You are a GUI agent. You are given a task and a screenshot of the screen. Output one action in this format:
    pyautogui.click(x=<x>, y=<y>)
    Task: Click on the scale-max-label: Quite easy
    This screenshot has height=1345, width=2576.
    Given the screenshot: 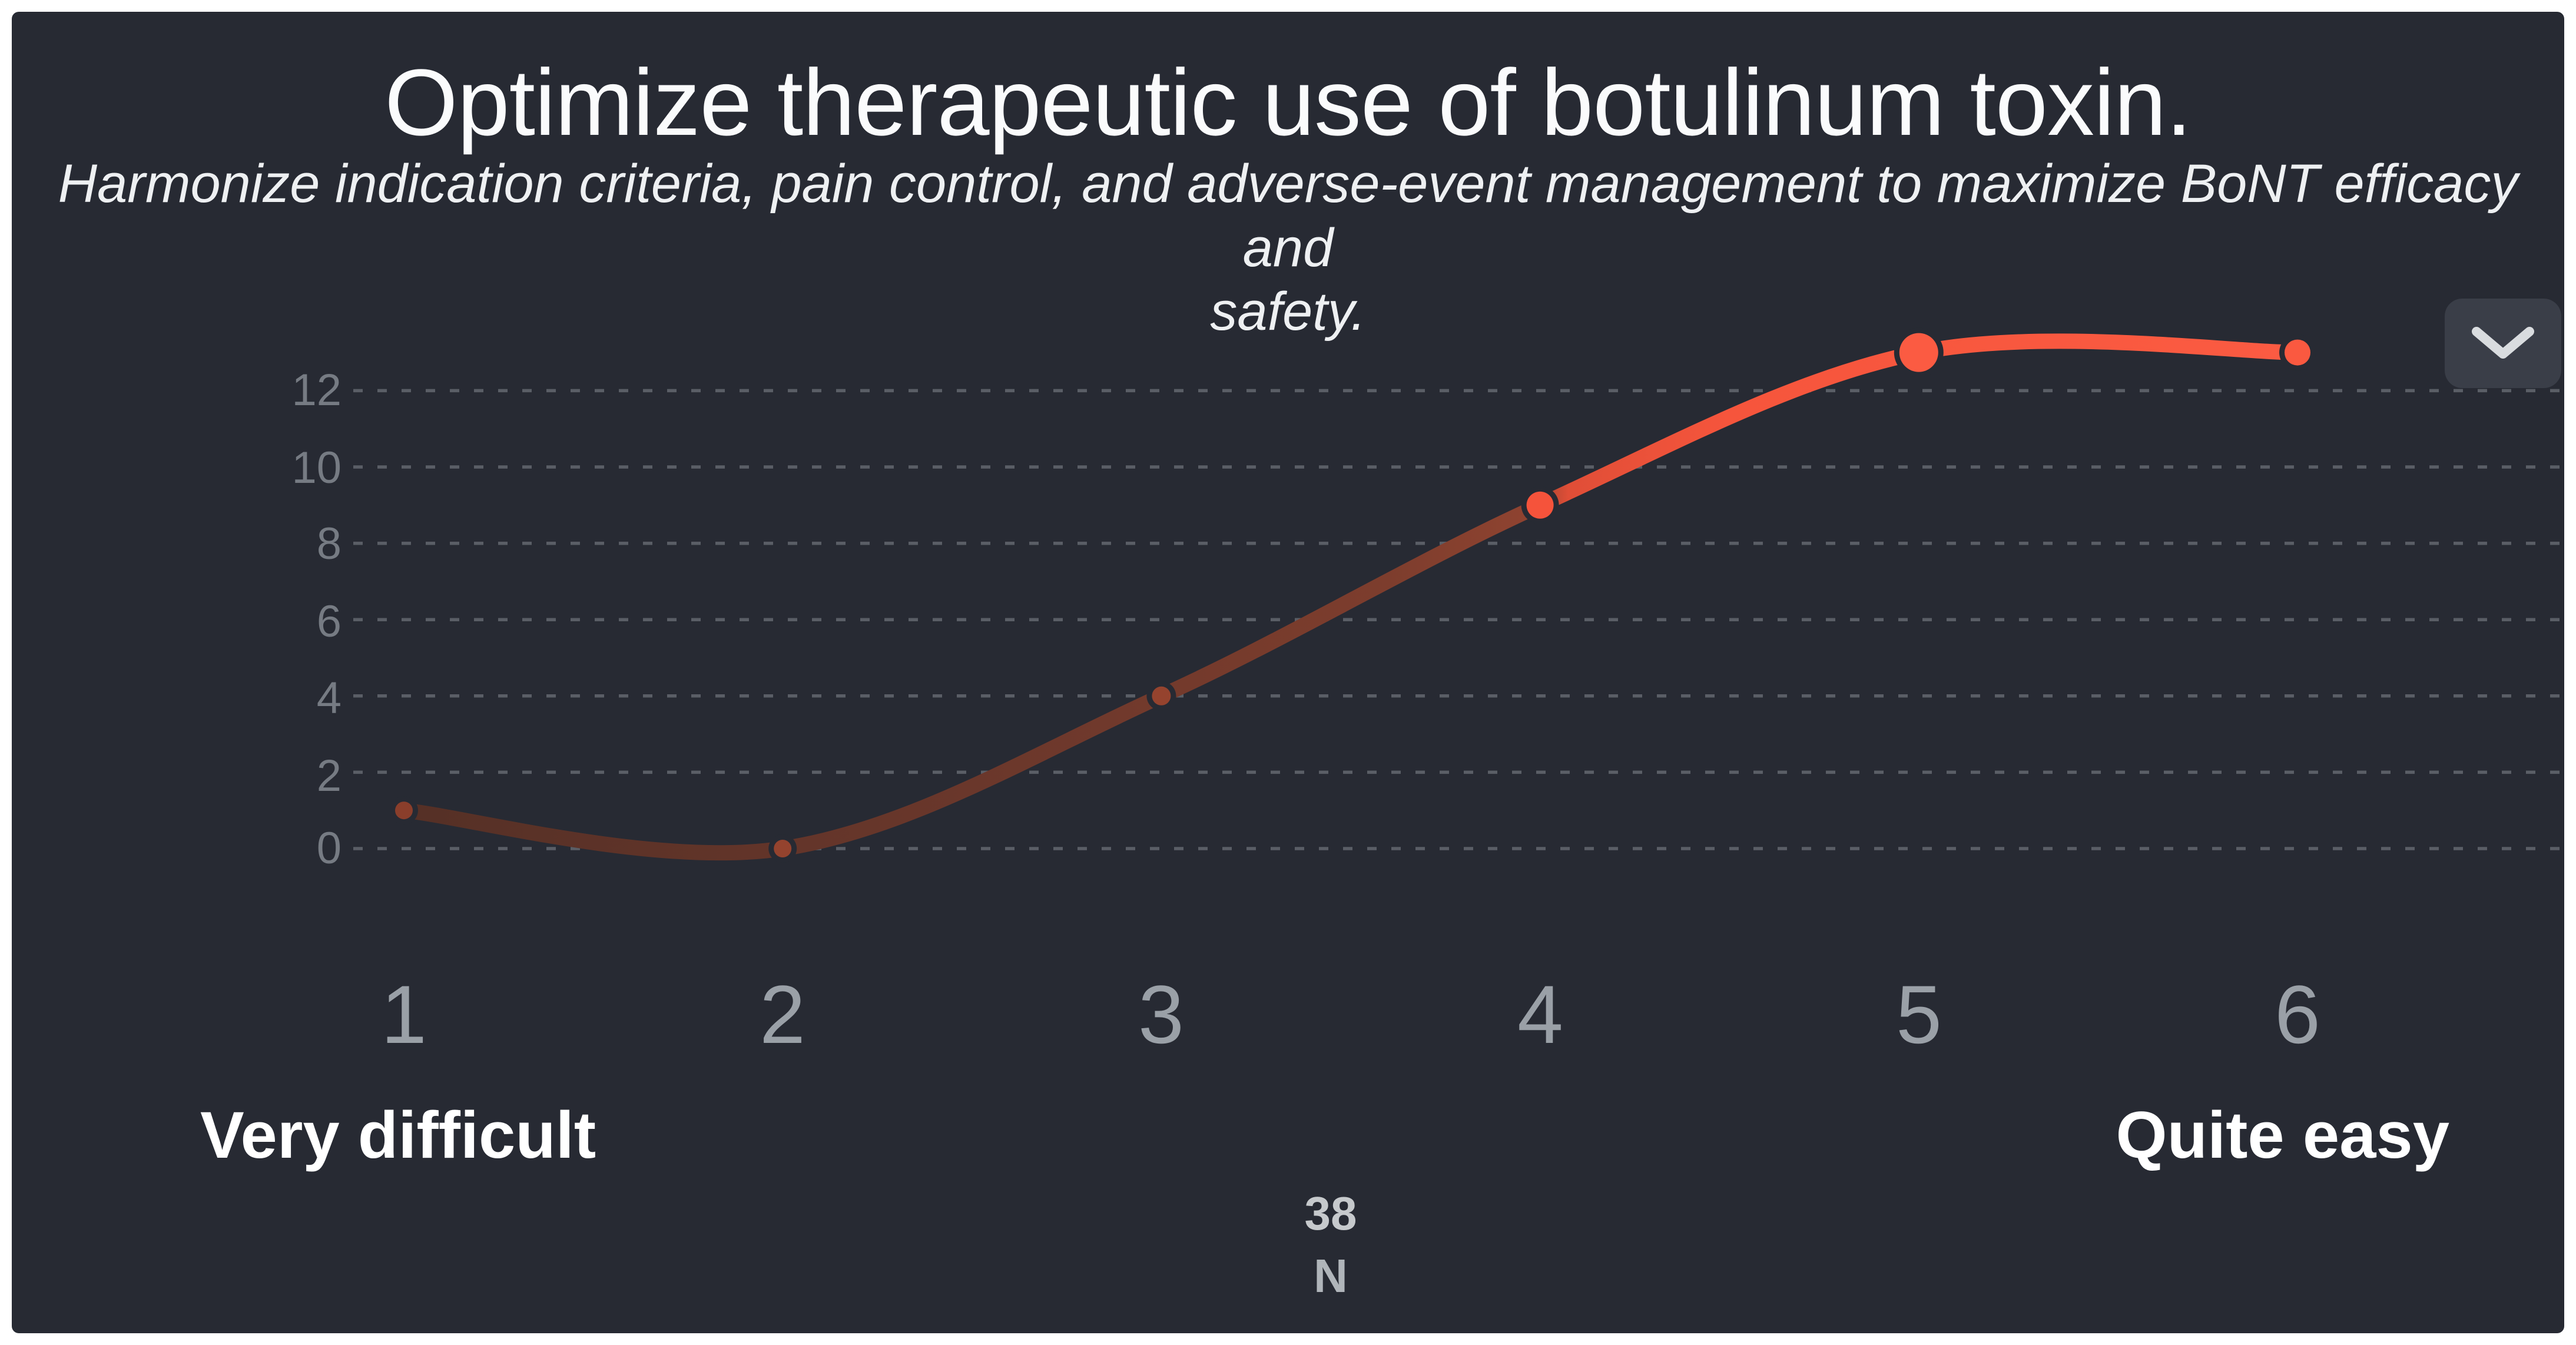 What is the action you would take?
    pyautogui.click(x=2282, y=1135)
    